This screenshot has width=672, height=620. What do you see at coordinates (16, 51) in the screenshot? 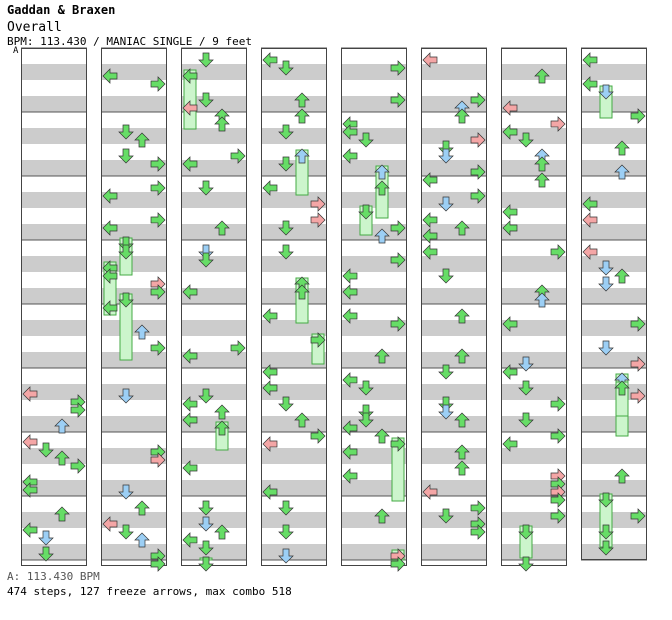
I see `section-marker: A` at bounding box center [16, 51].